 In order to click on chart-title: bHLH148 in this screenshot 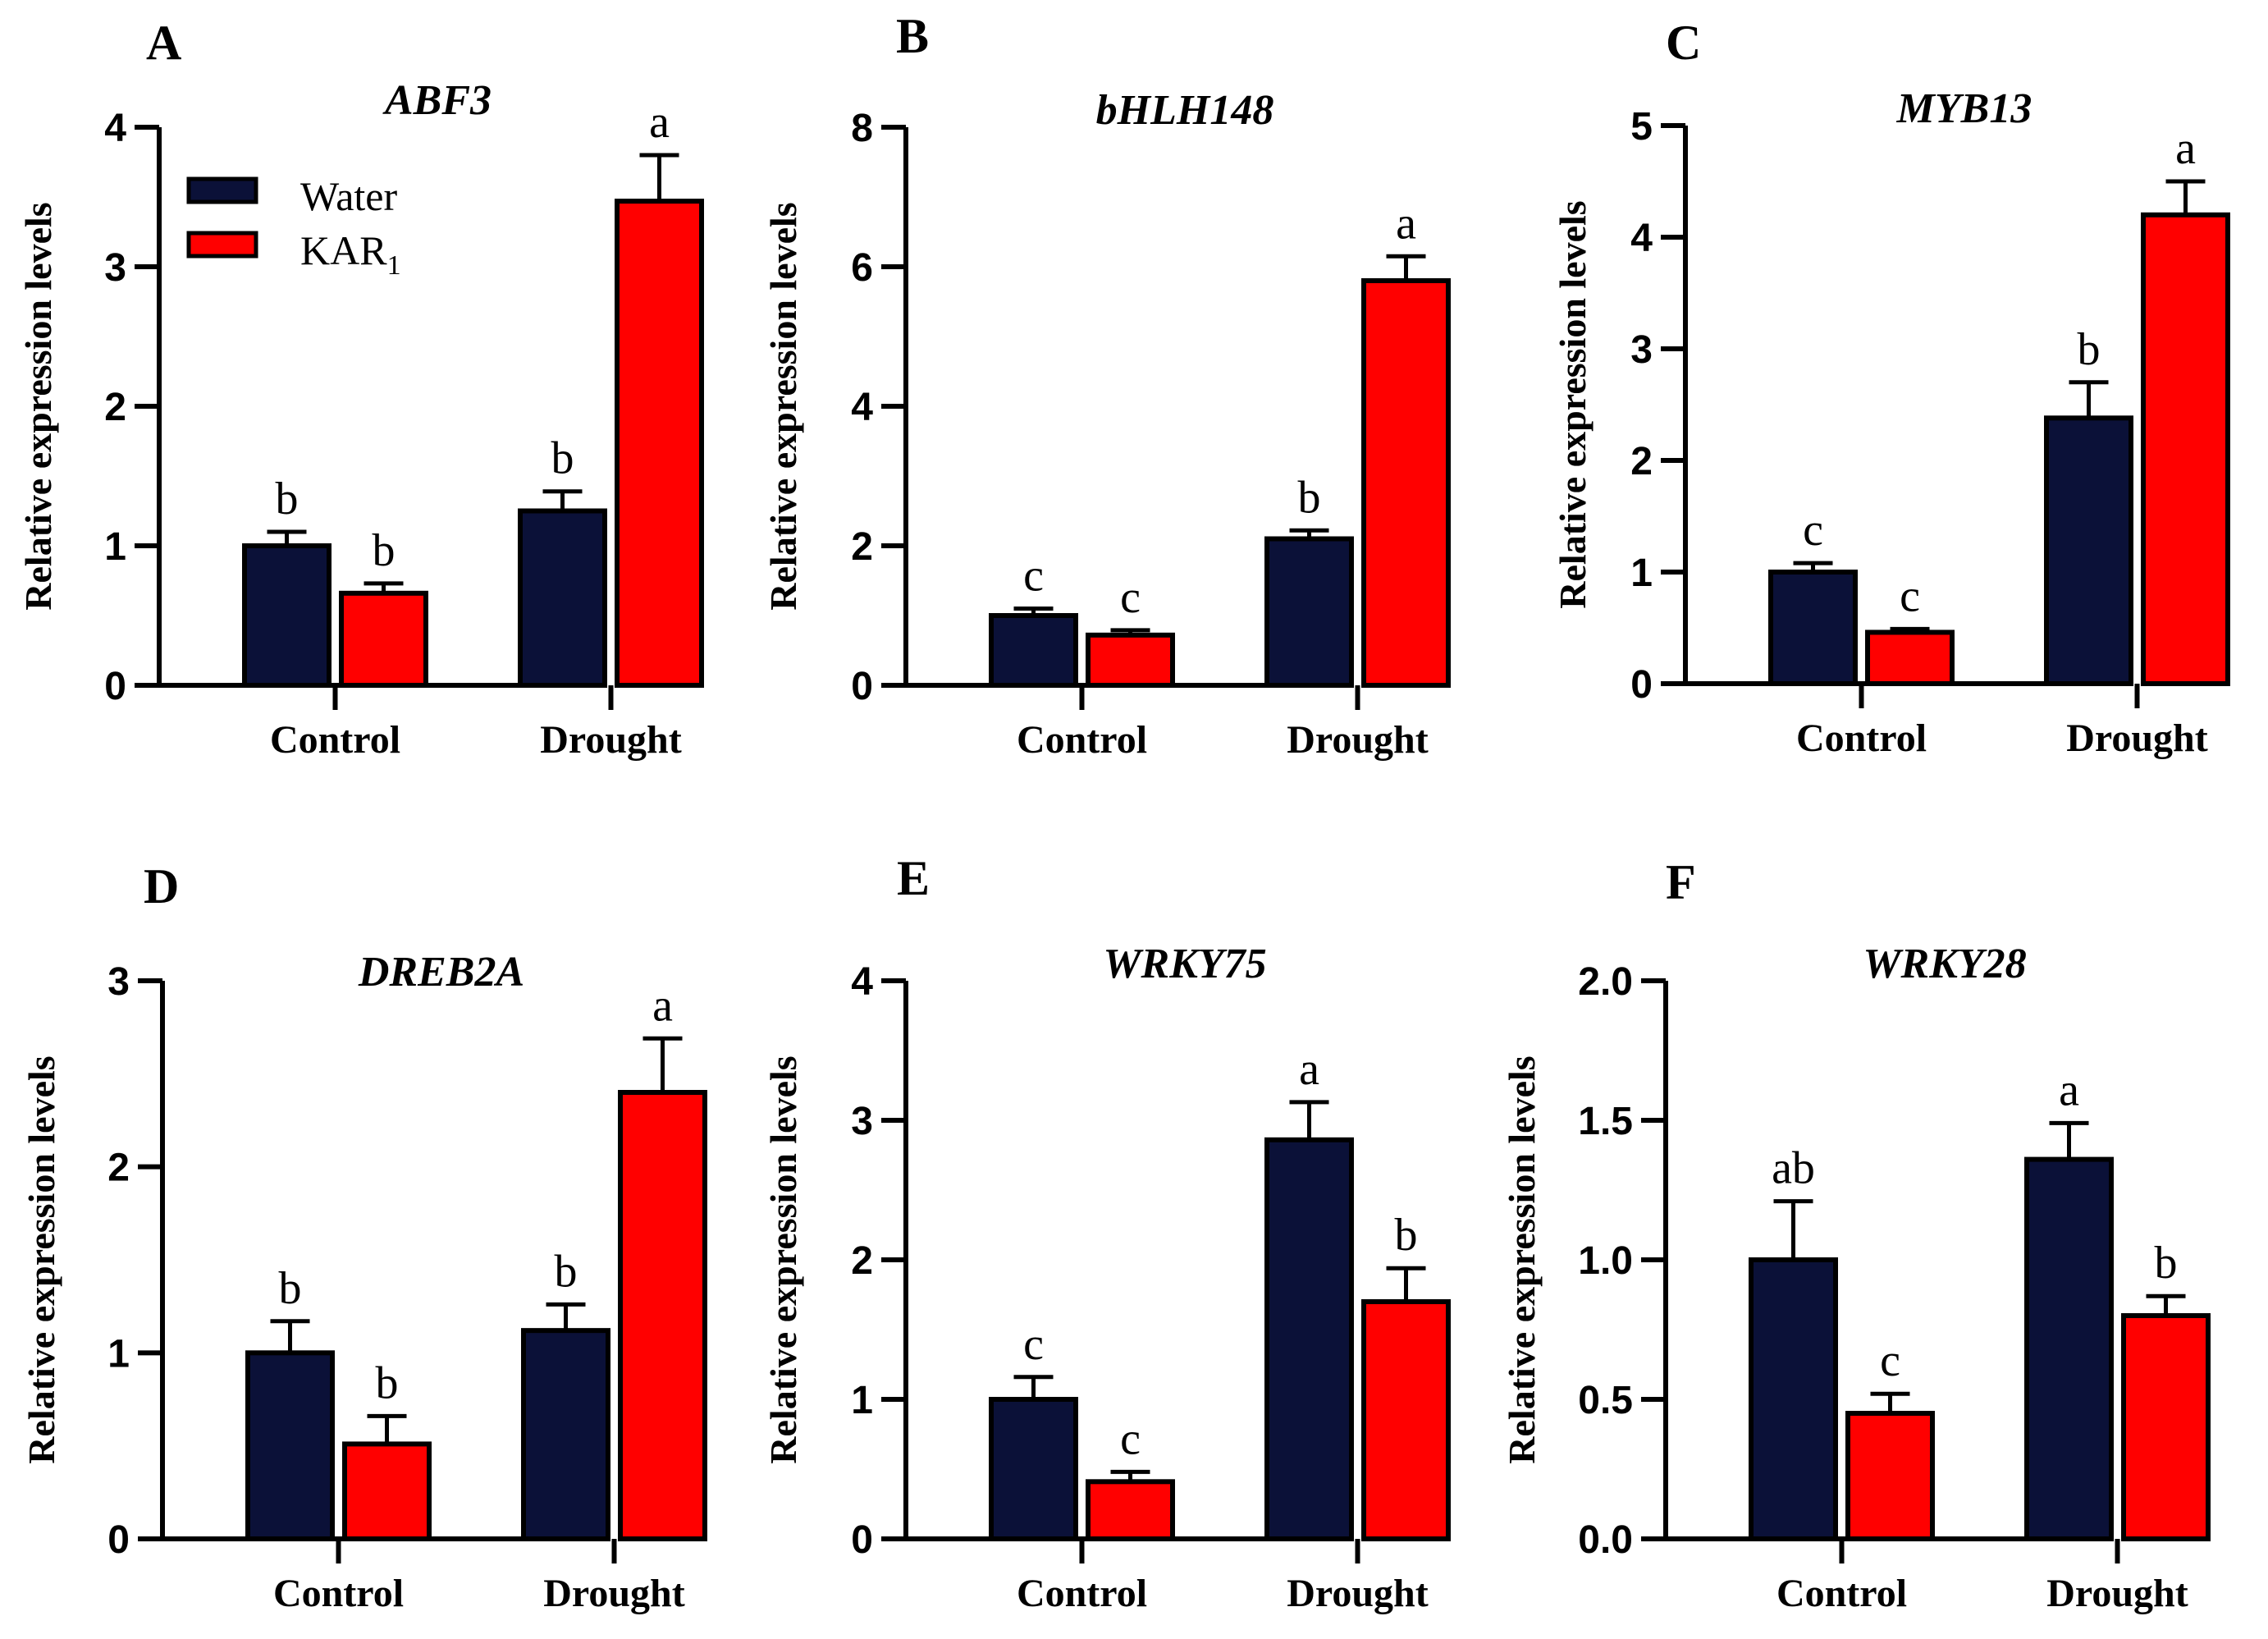, I will do `click(1185, 110)`.